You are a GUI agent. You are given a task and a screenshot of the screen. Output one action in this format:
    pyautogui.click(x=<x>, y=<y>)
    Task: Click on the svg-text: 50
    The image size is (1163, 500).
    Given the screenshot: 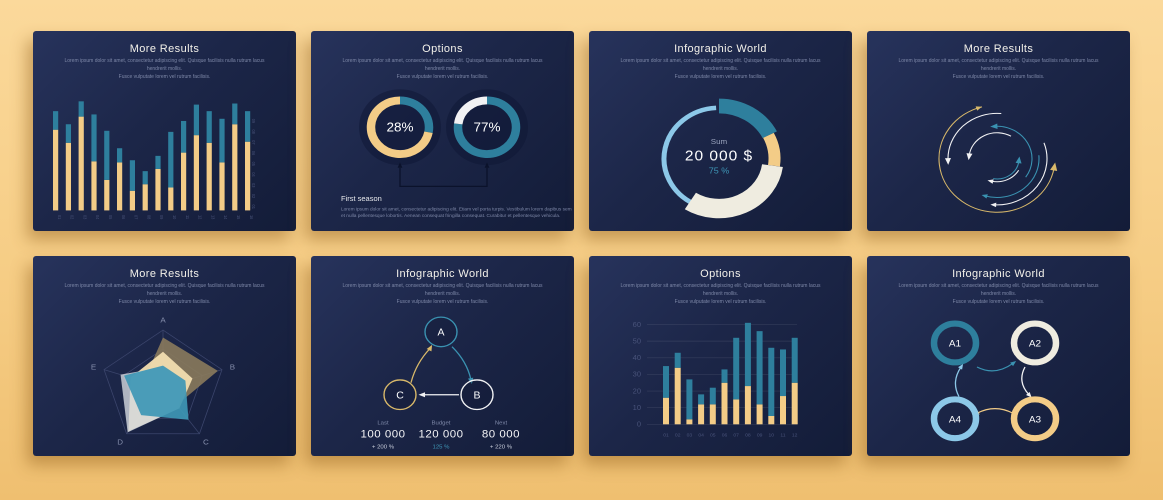 What is the action you would take?
    pyautogui.click(x=637, y=341)
    